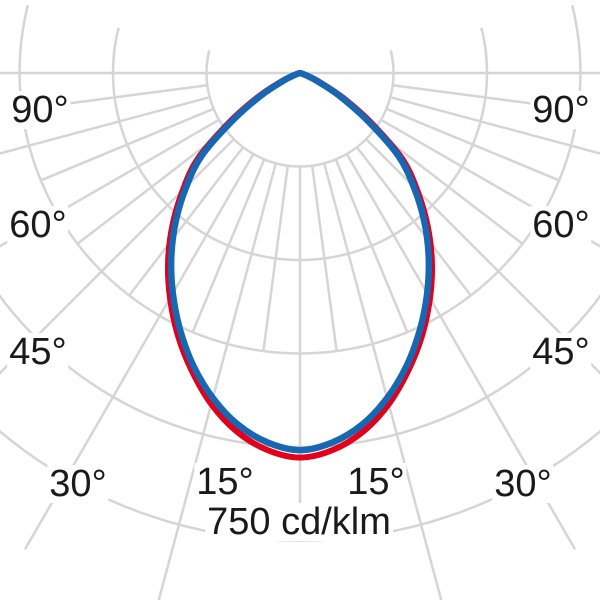 Image resolution: width=600 pixels, height=600 pixels. I want to click on angle-label-30-left: 30°, so click(78, 484).